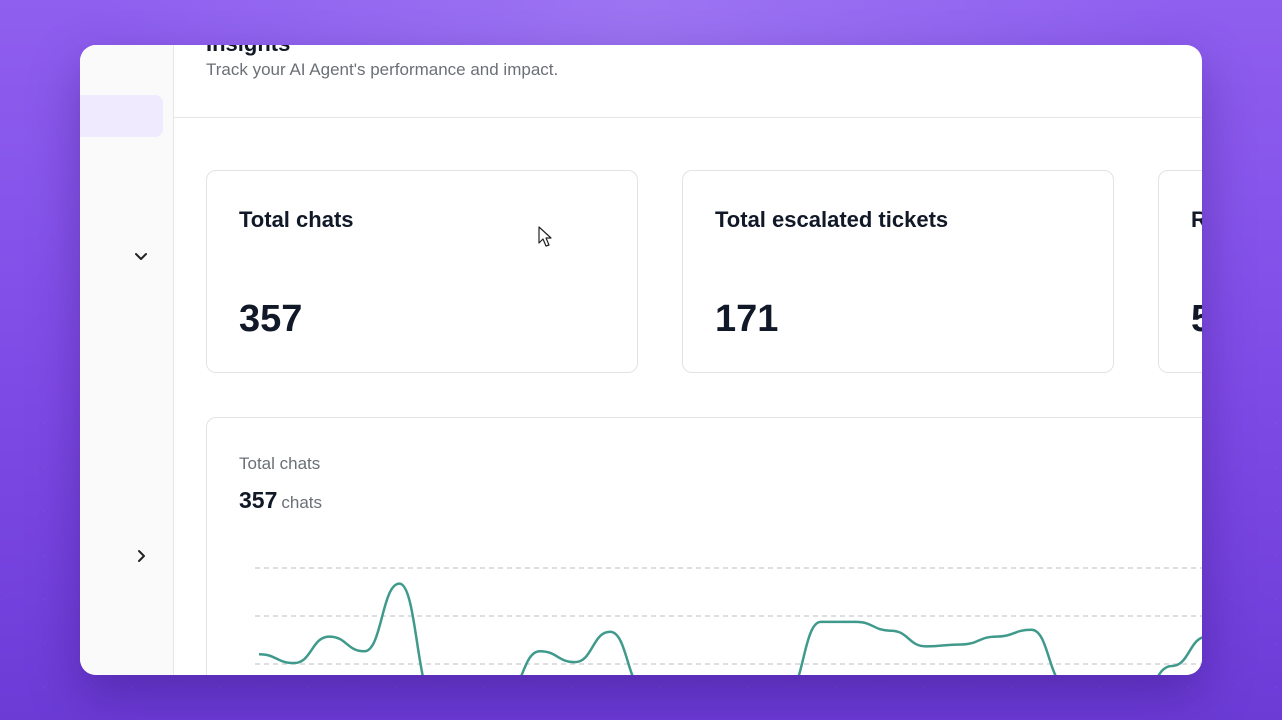 This screenshot has height=720, width=1282. Describe the element at coordinates (1180, 271) in the screenshot. I see `stat-card-third: R 5` at that location.